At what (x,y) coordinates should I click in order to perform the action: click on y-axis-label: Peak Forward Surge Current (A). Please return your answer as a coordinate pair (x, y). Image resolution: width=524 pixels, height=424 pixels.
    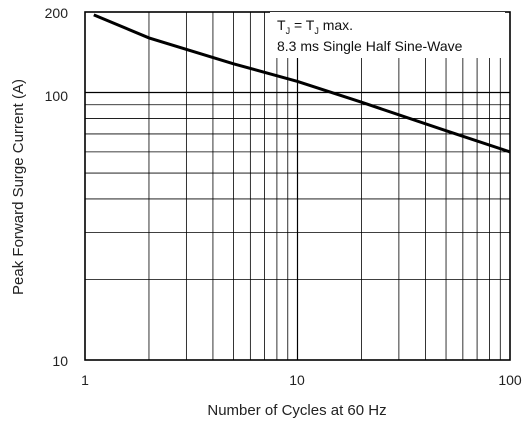
    Looking at the image, I should click on (18, 187).